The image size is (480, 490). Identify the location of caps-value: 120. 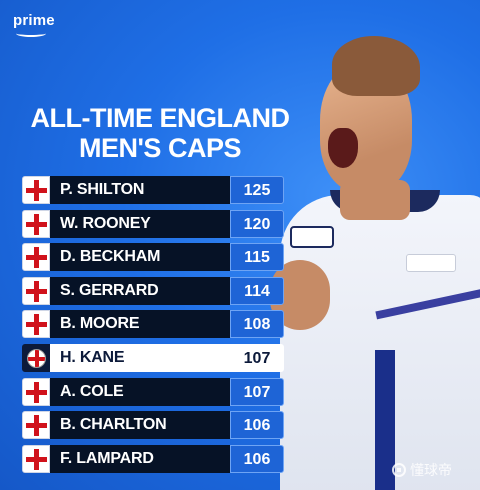
(257, 223).